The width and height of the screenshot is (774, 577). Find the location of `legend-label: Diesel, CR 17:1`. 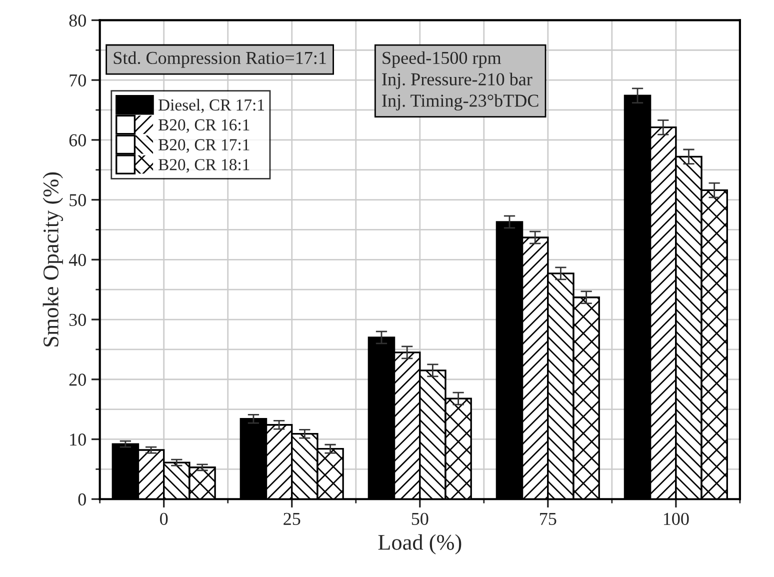

legend-label: Diesel, CR 17:1 is located at coordinates (211, 106).